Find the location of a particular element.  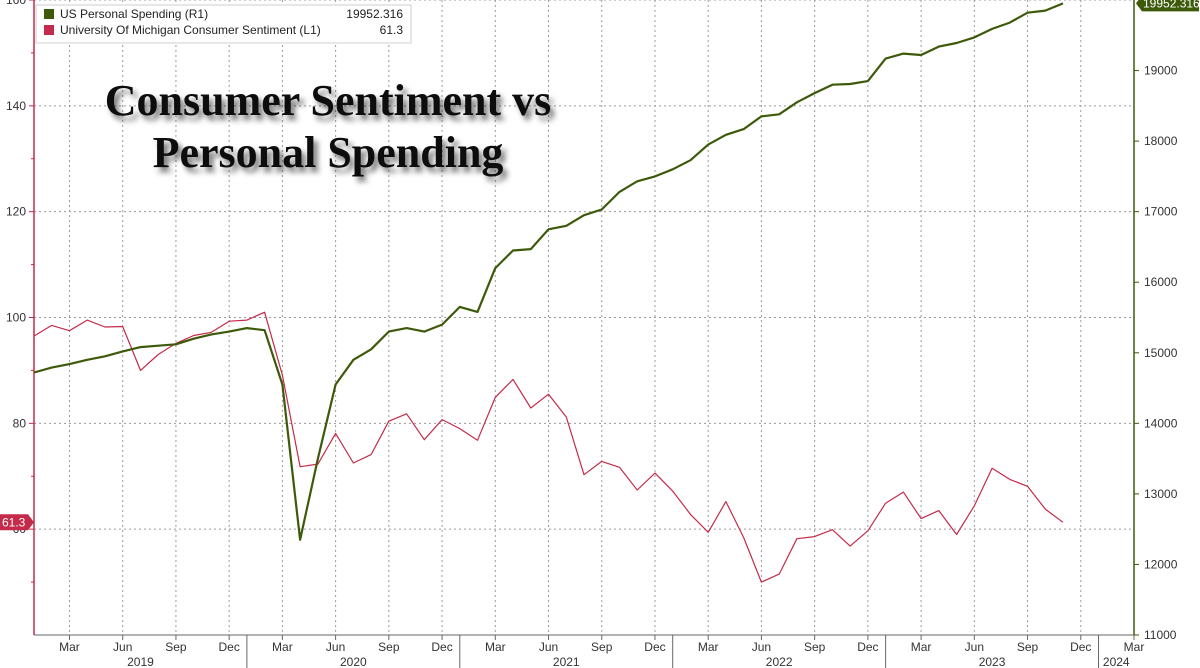

year-label: 2024 is located at coordinates (1116, 661).